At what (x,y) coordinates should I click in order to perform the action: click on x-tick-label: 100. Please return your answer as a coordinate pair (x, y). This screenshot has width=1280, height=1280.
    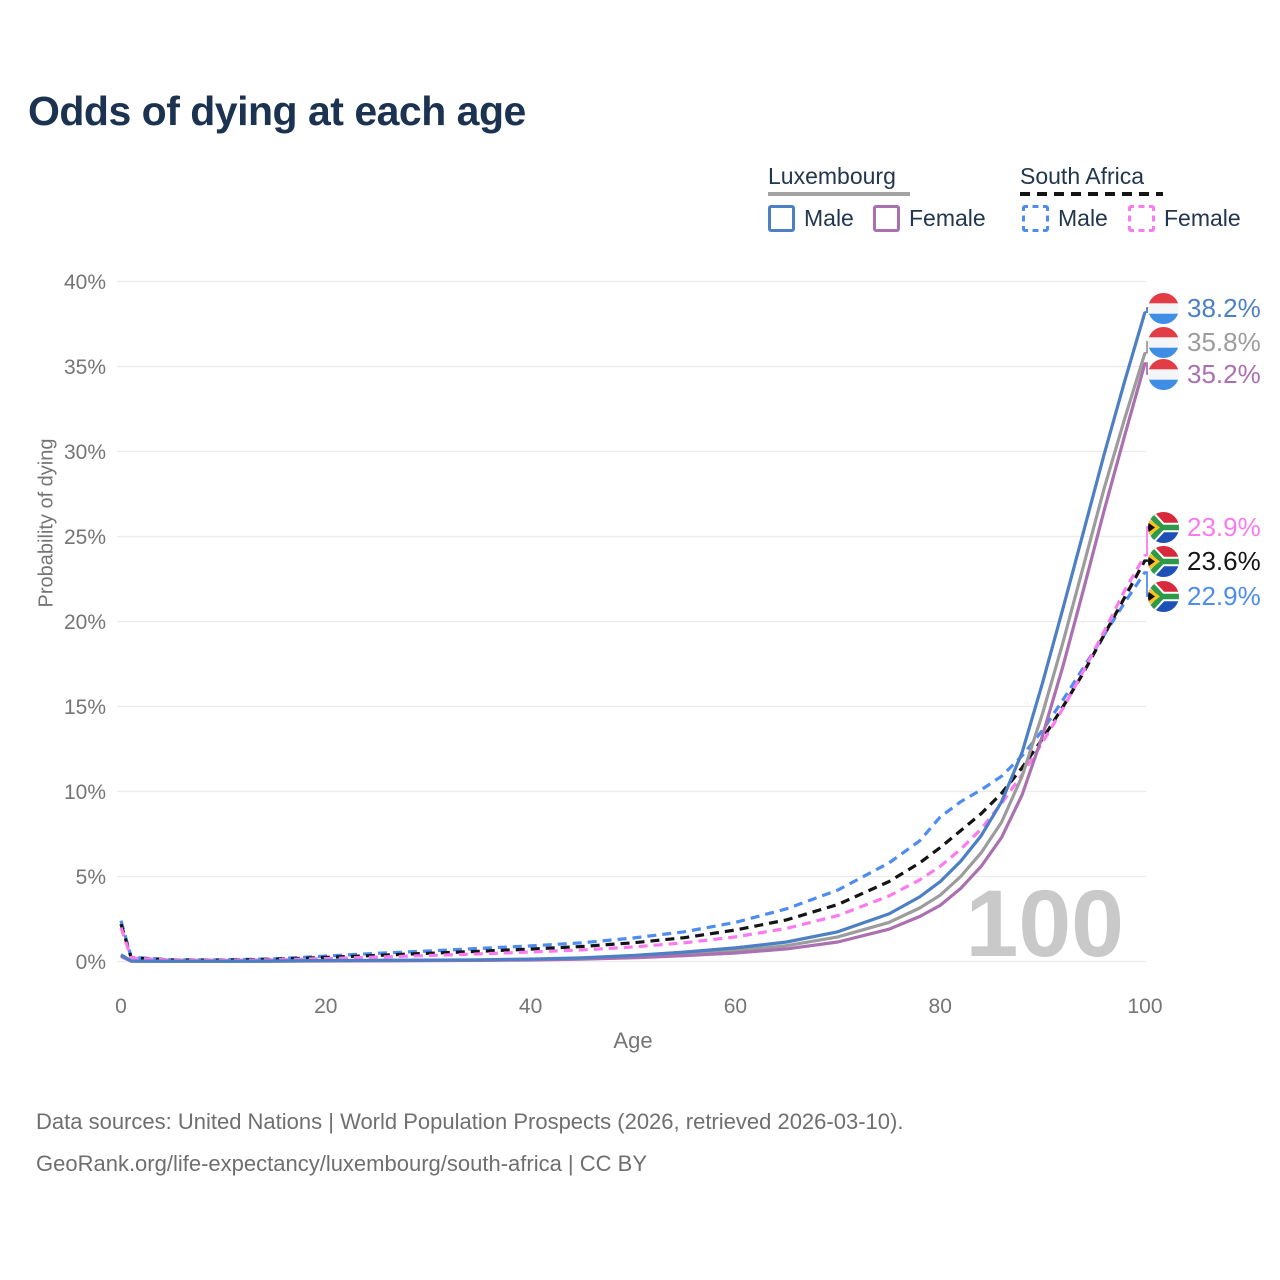
    Looking at the image, I should click on (1144, 1006).